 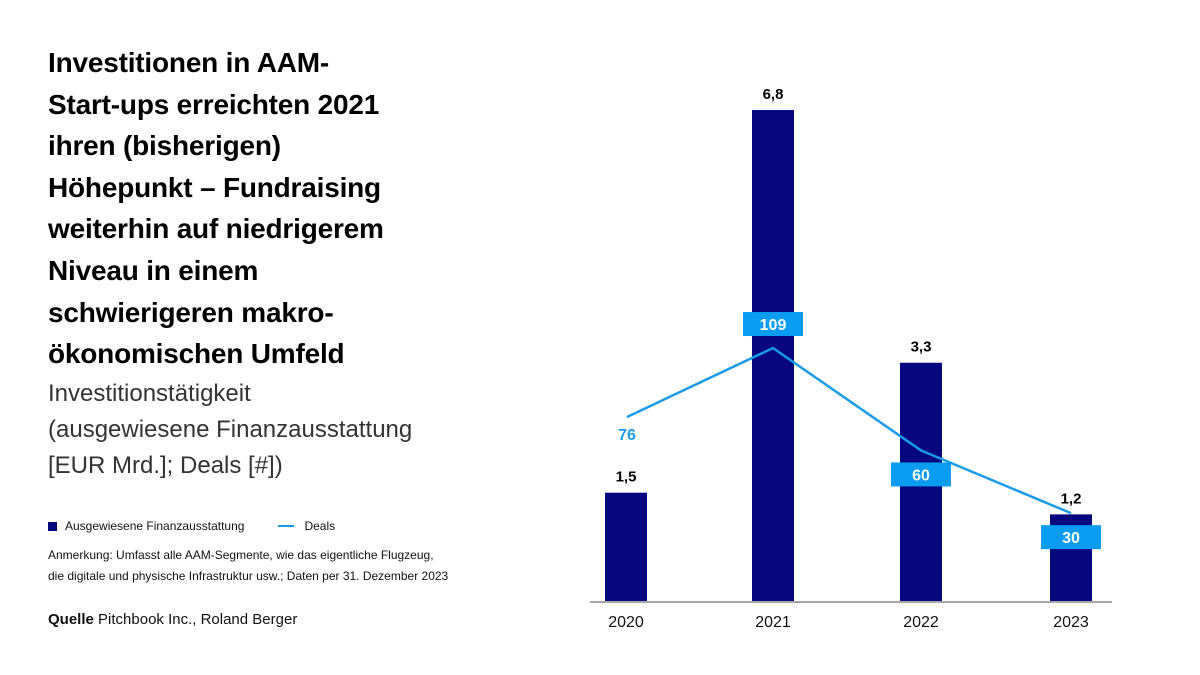 I want to click on source: Quelle Pitchbook Inc., Roland Berger, so click(x=172, y=619).